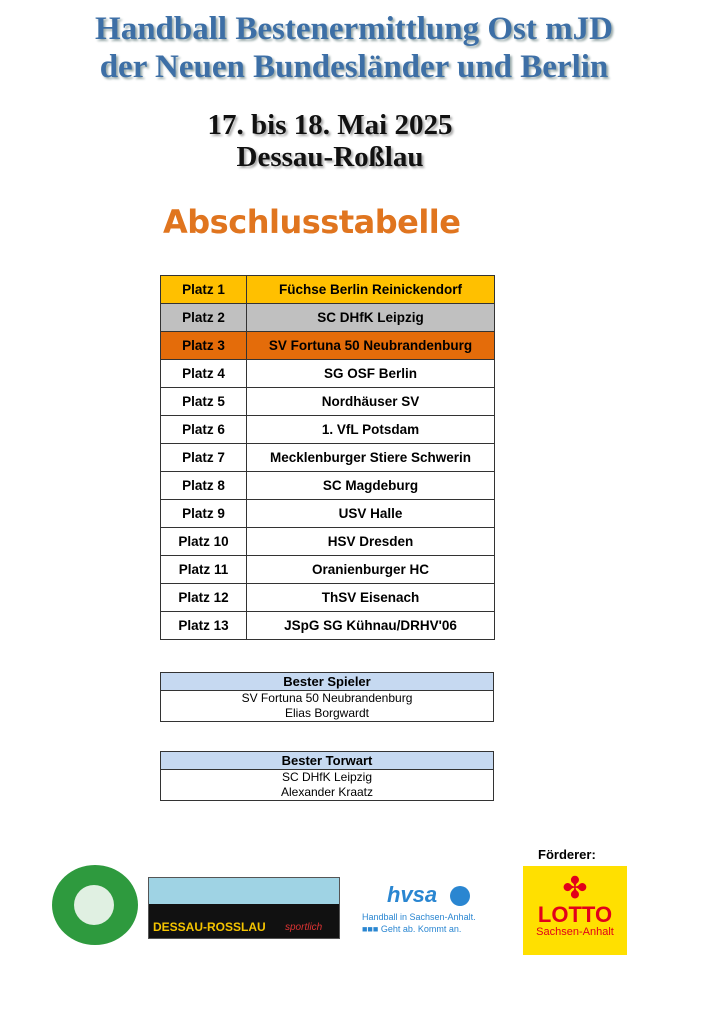  What do you see at coordinates (370, 401) in the screenshot?
I see `team-cell: Nordhäuser SV` at bounding box center [370, 401].